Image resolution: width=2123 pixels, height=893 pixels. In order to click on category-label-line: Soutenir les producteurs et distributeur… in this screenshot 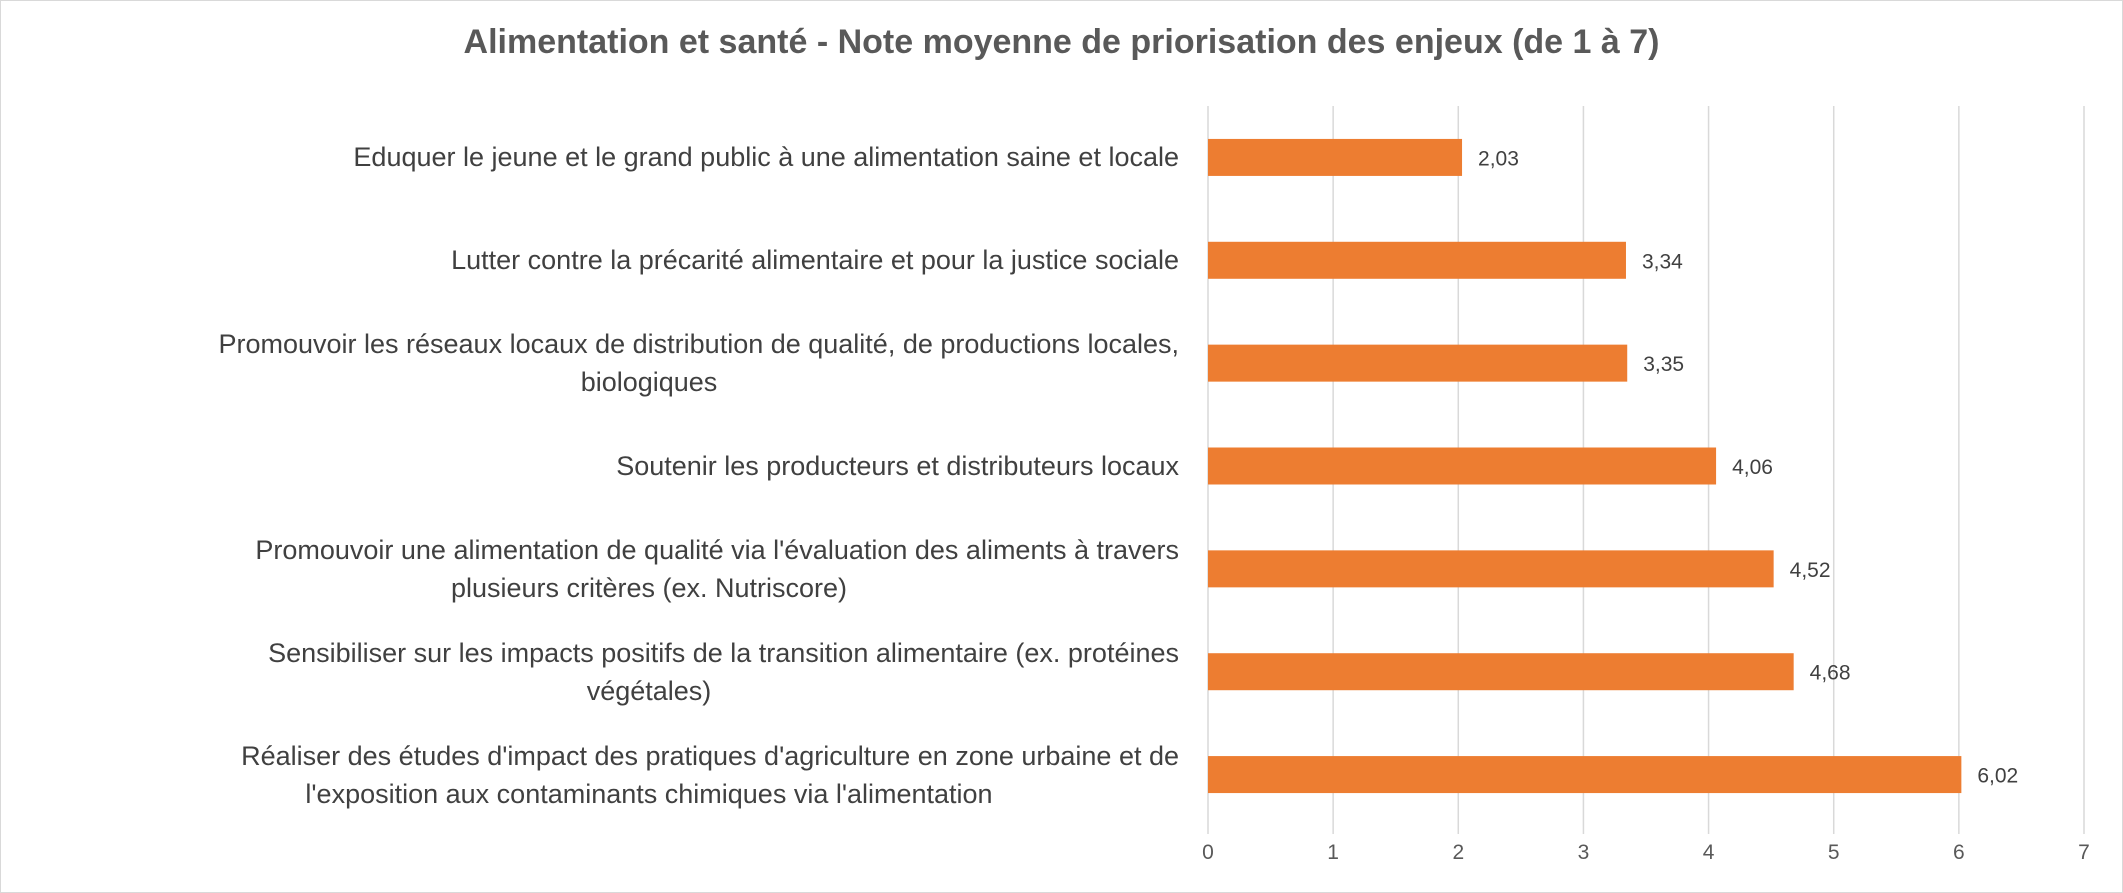, I will do `click(897, 466)`.